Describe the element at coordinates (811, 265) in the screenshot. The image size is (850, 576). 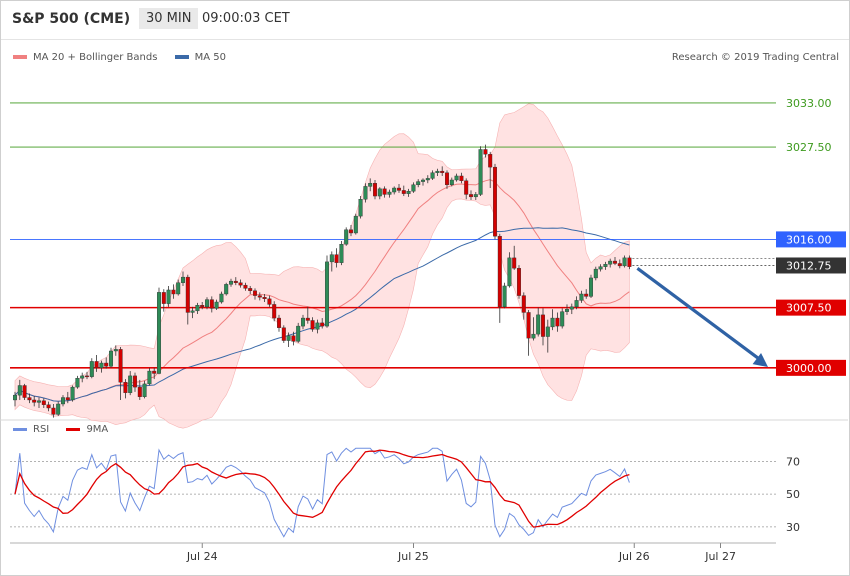
I see `last-price-label-bg` at that location.